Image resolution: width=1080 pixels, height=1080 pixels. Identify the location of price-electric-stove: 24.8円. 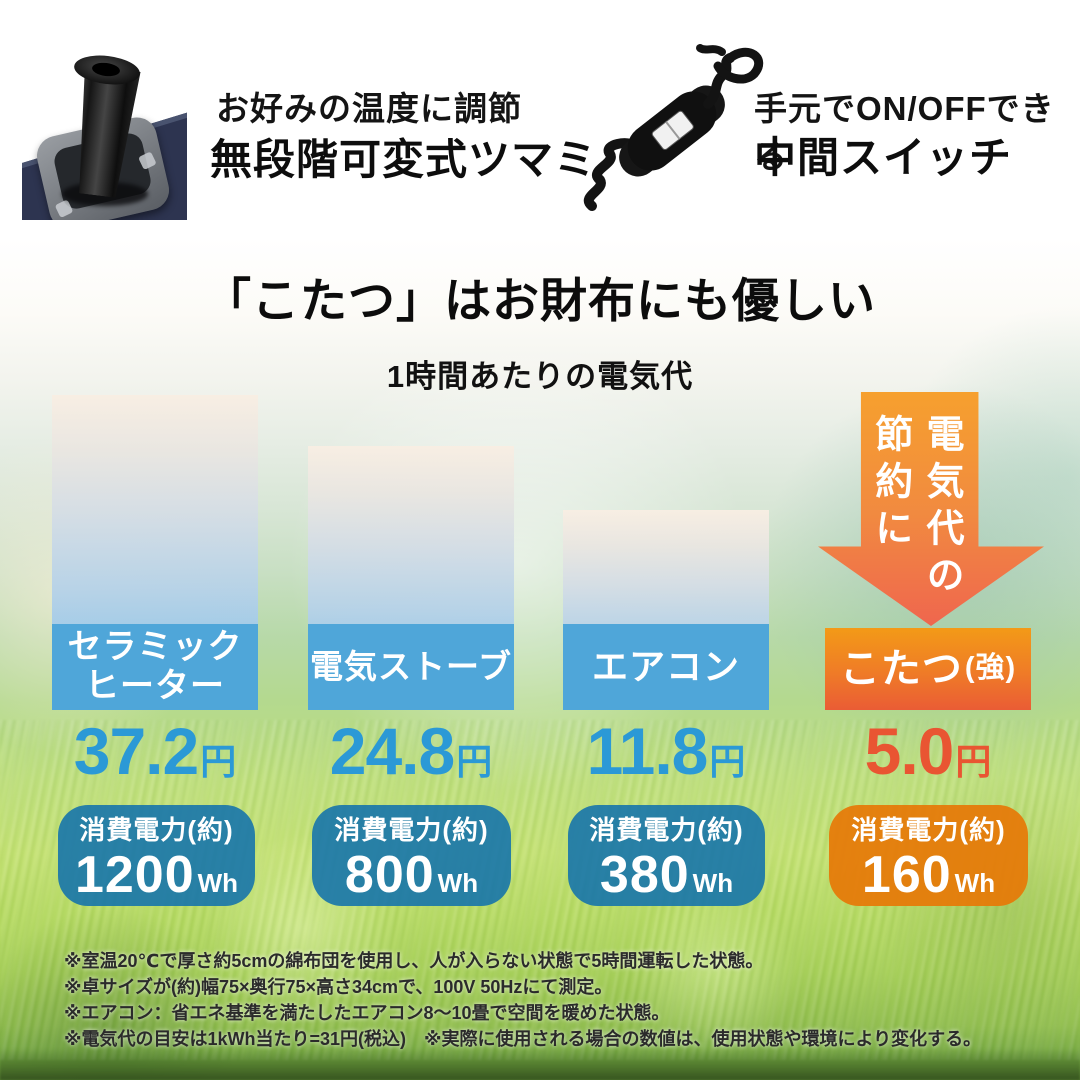
(411, 751).